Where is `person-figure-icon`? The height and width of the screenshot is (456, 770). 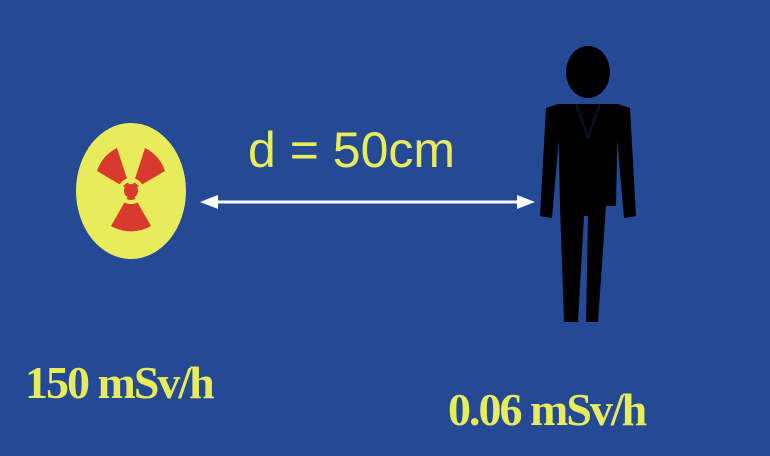
person-figure-icon is located at coordinates (588, 184).